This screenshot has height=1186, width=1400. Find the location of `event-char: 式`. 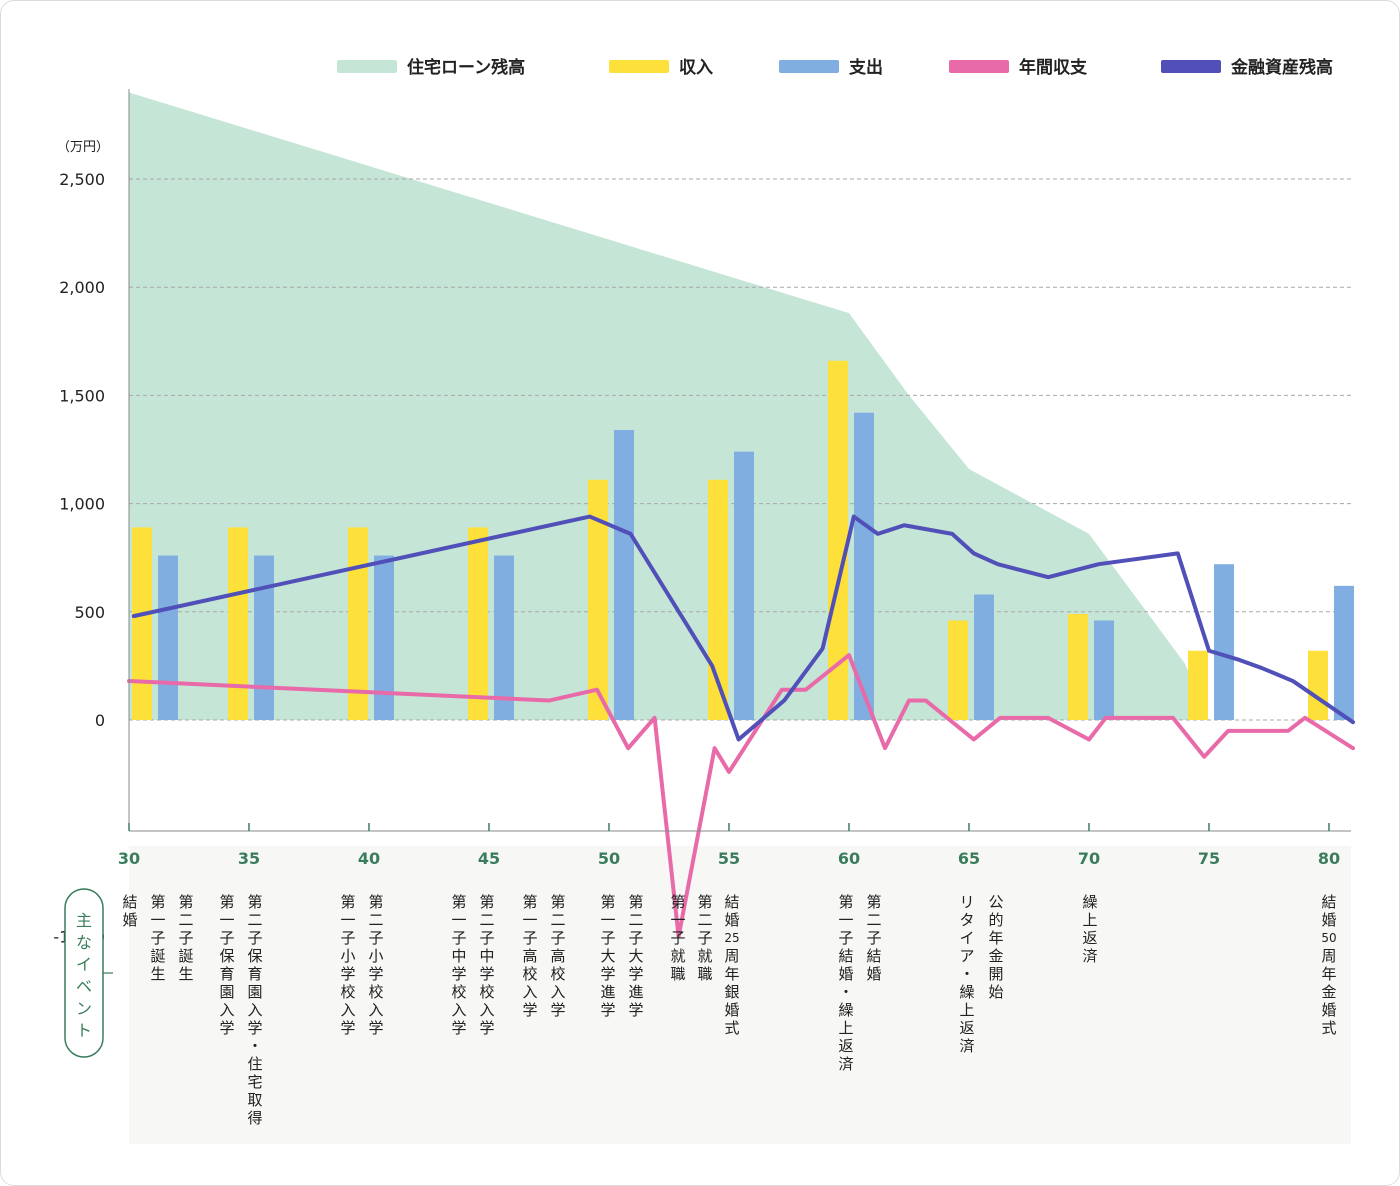

event-char: 式 is located at coordinates (1328, 1028).